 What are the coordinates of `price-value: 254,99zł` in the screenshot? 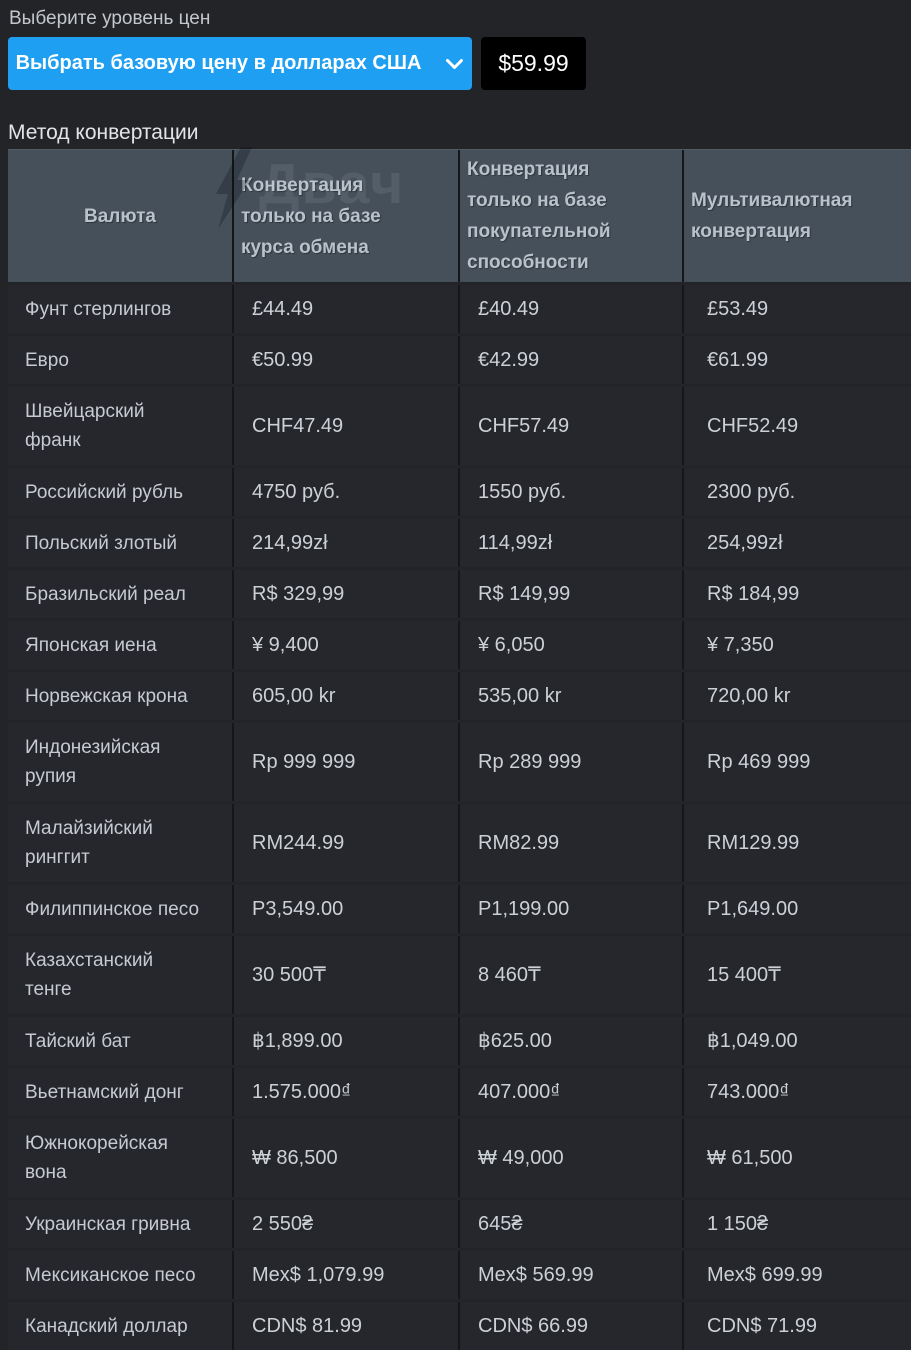 It's located at (745, 542).